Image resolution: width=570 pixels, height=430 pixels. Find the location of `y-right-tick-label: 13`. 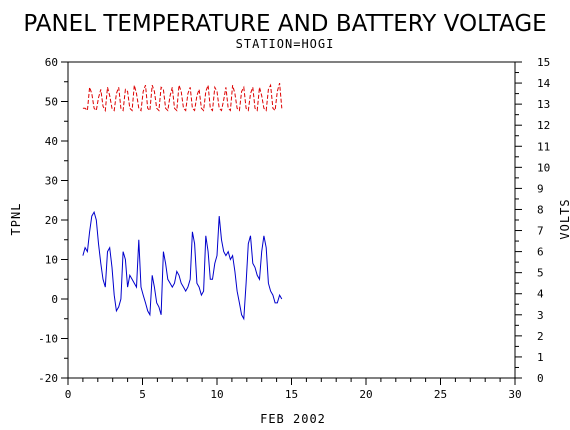

y-right-tick-label: 13 is located at coordinates (543, 104).